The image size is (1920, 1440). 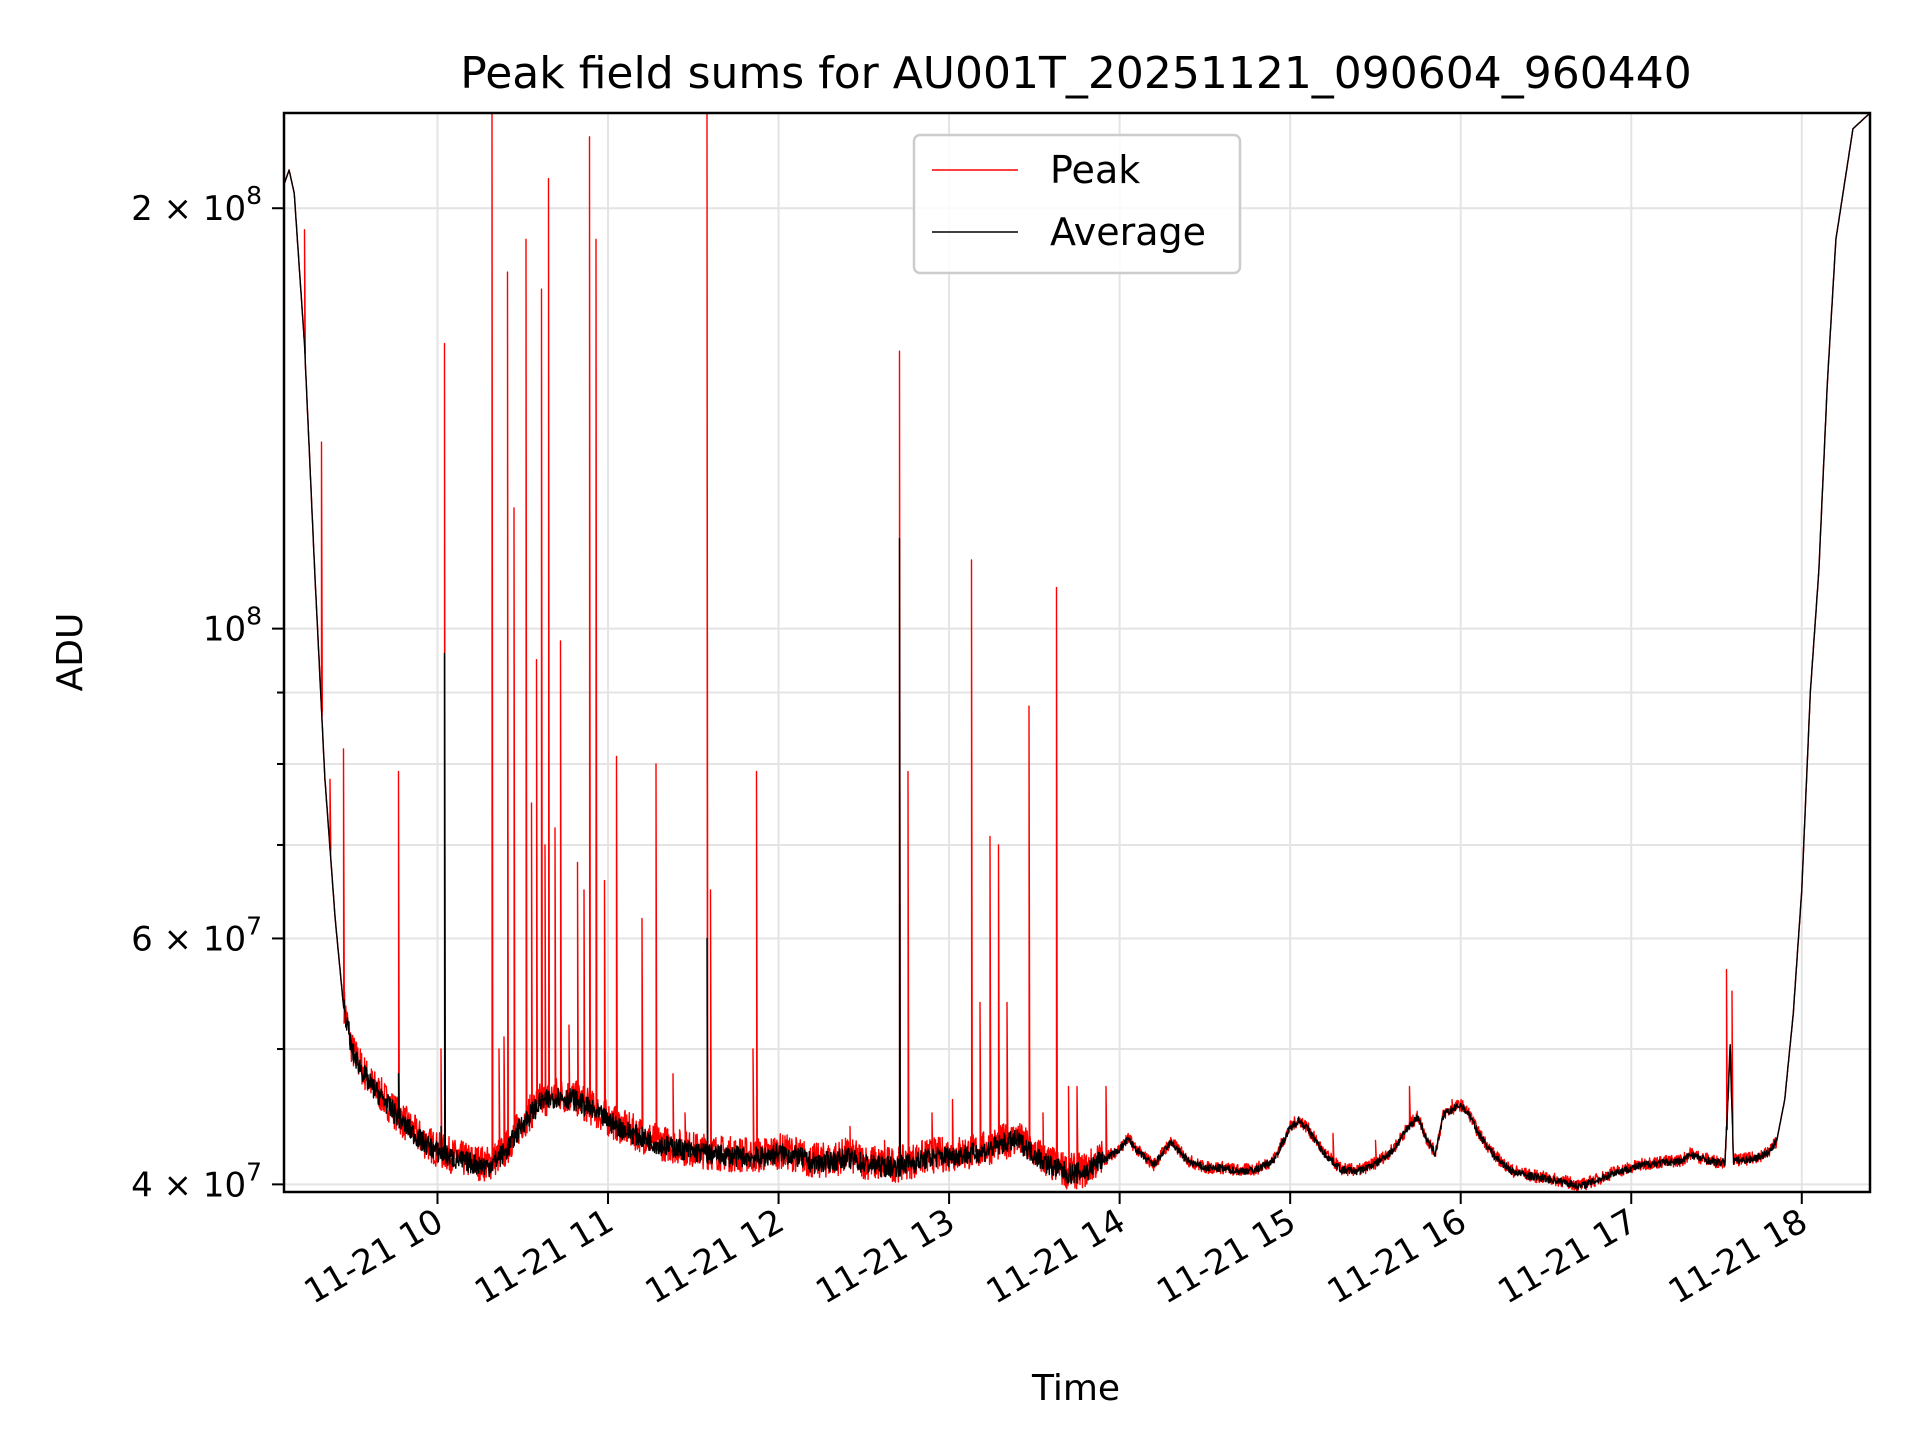 What do you see at coordinates (232, 626) in the screenshot?
I see `y-tick-label: 108` at bounding box center [232, 626].